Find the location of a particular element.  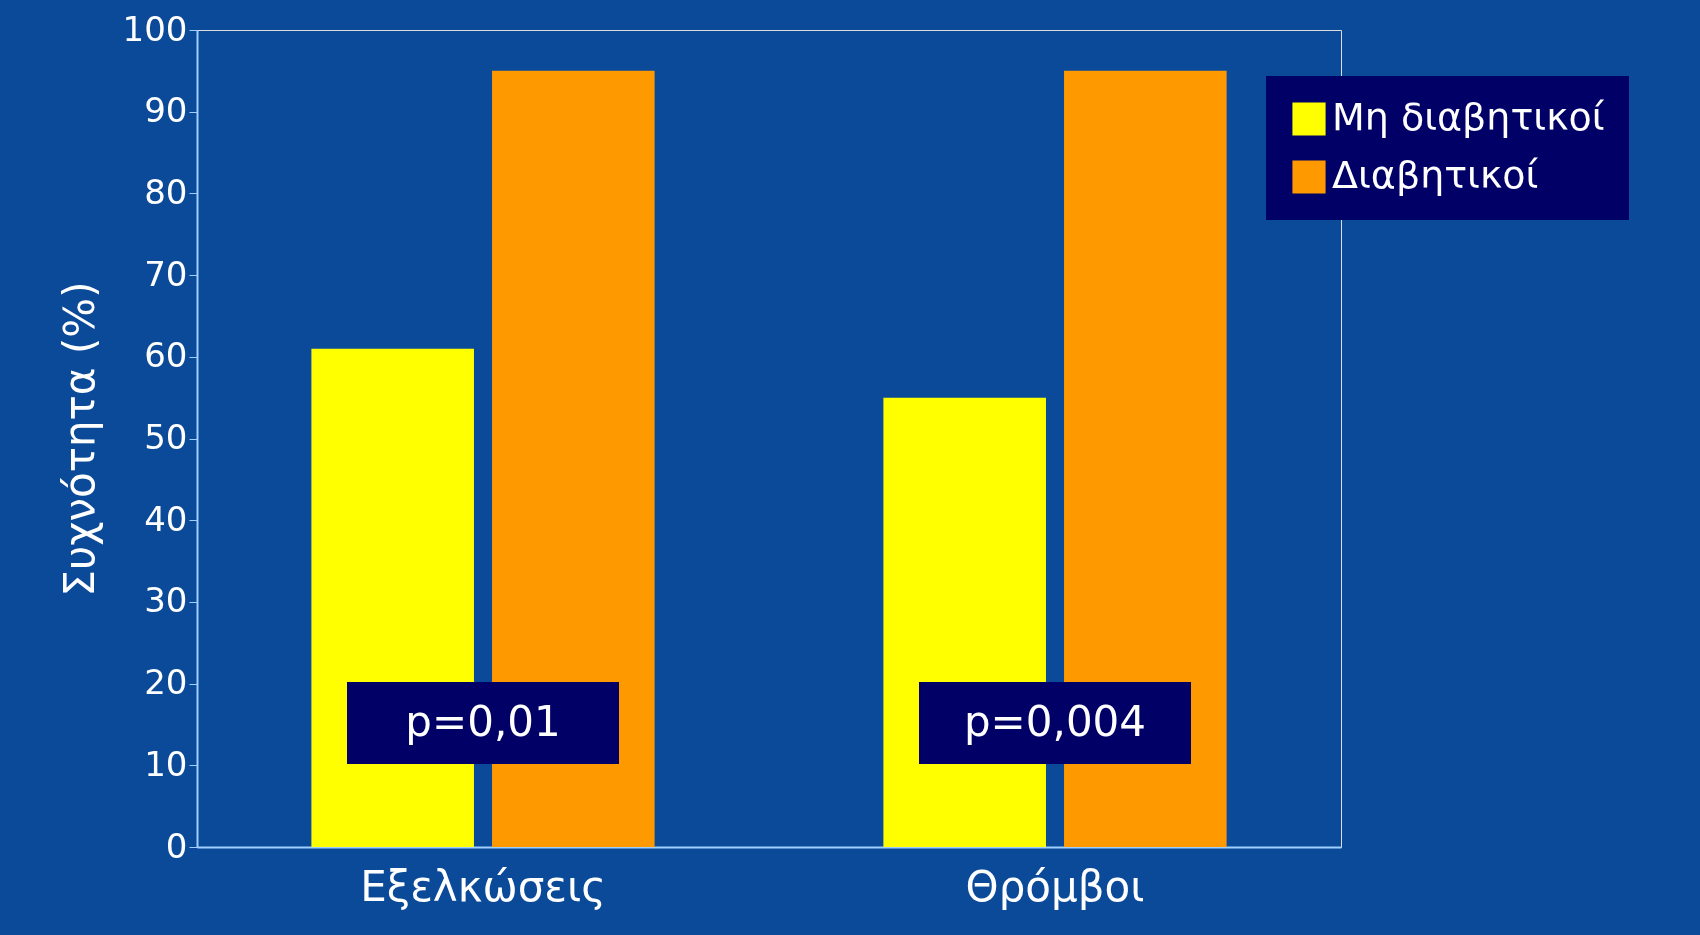

y-tick-label: 100 is located at coordinates (155, 28).